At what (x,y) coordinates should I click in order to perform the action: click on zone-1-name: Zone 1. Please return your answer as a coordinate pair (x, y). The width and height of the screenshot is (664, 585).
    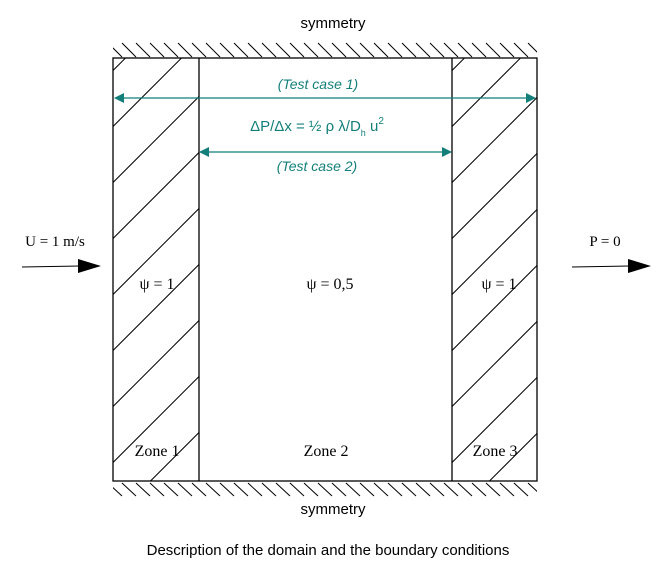
    Looking at the image, I should click on (157, 451).